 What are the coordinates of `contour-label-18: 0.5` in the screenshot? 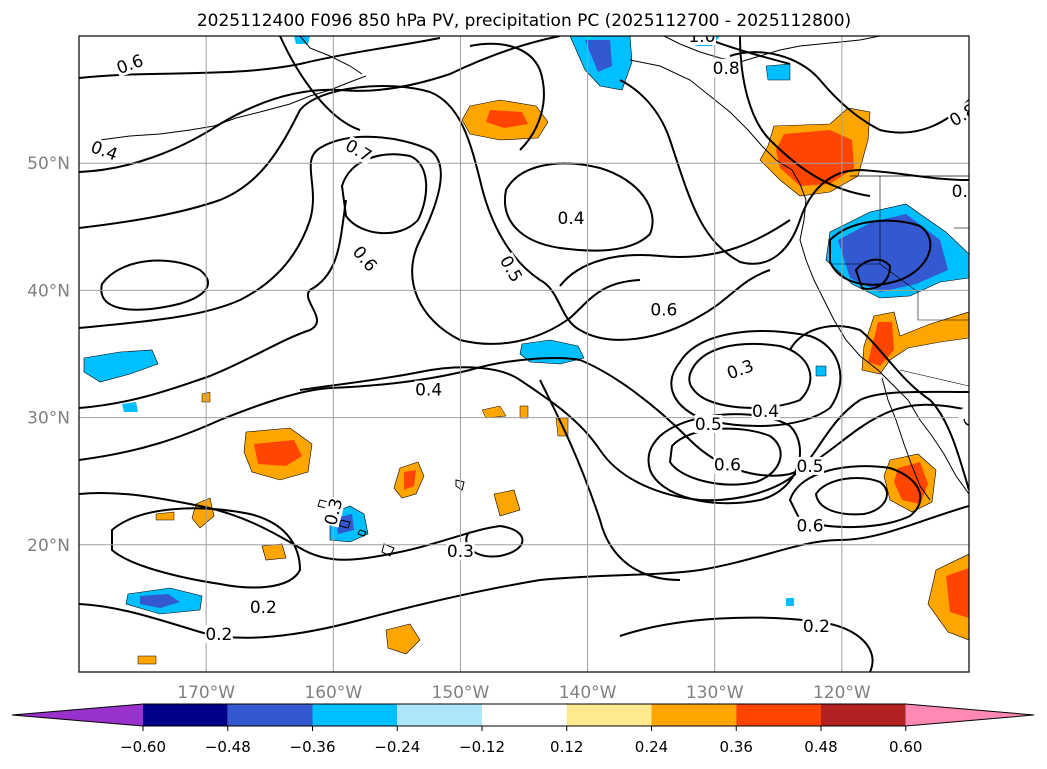 It's located at (708, 425).